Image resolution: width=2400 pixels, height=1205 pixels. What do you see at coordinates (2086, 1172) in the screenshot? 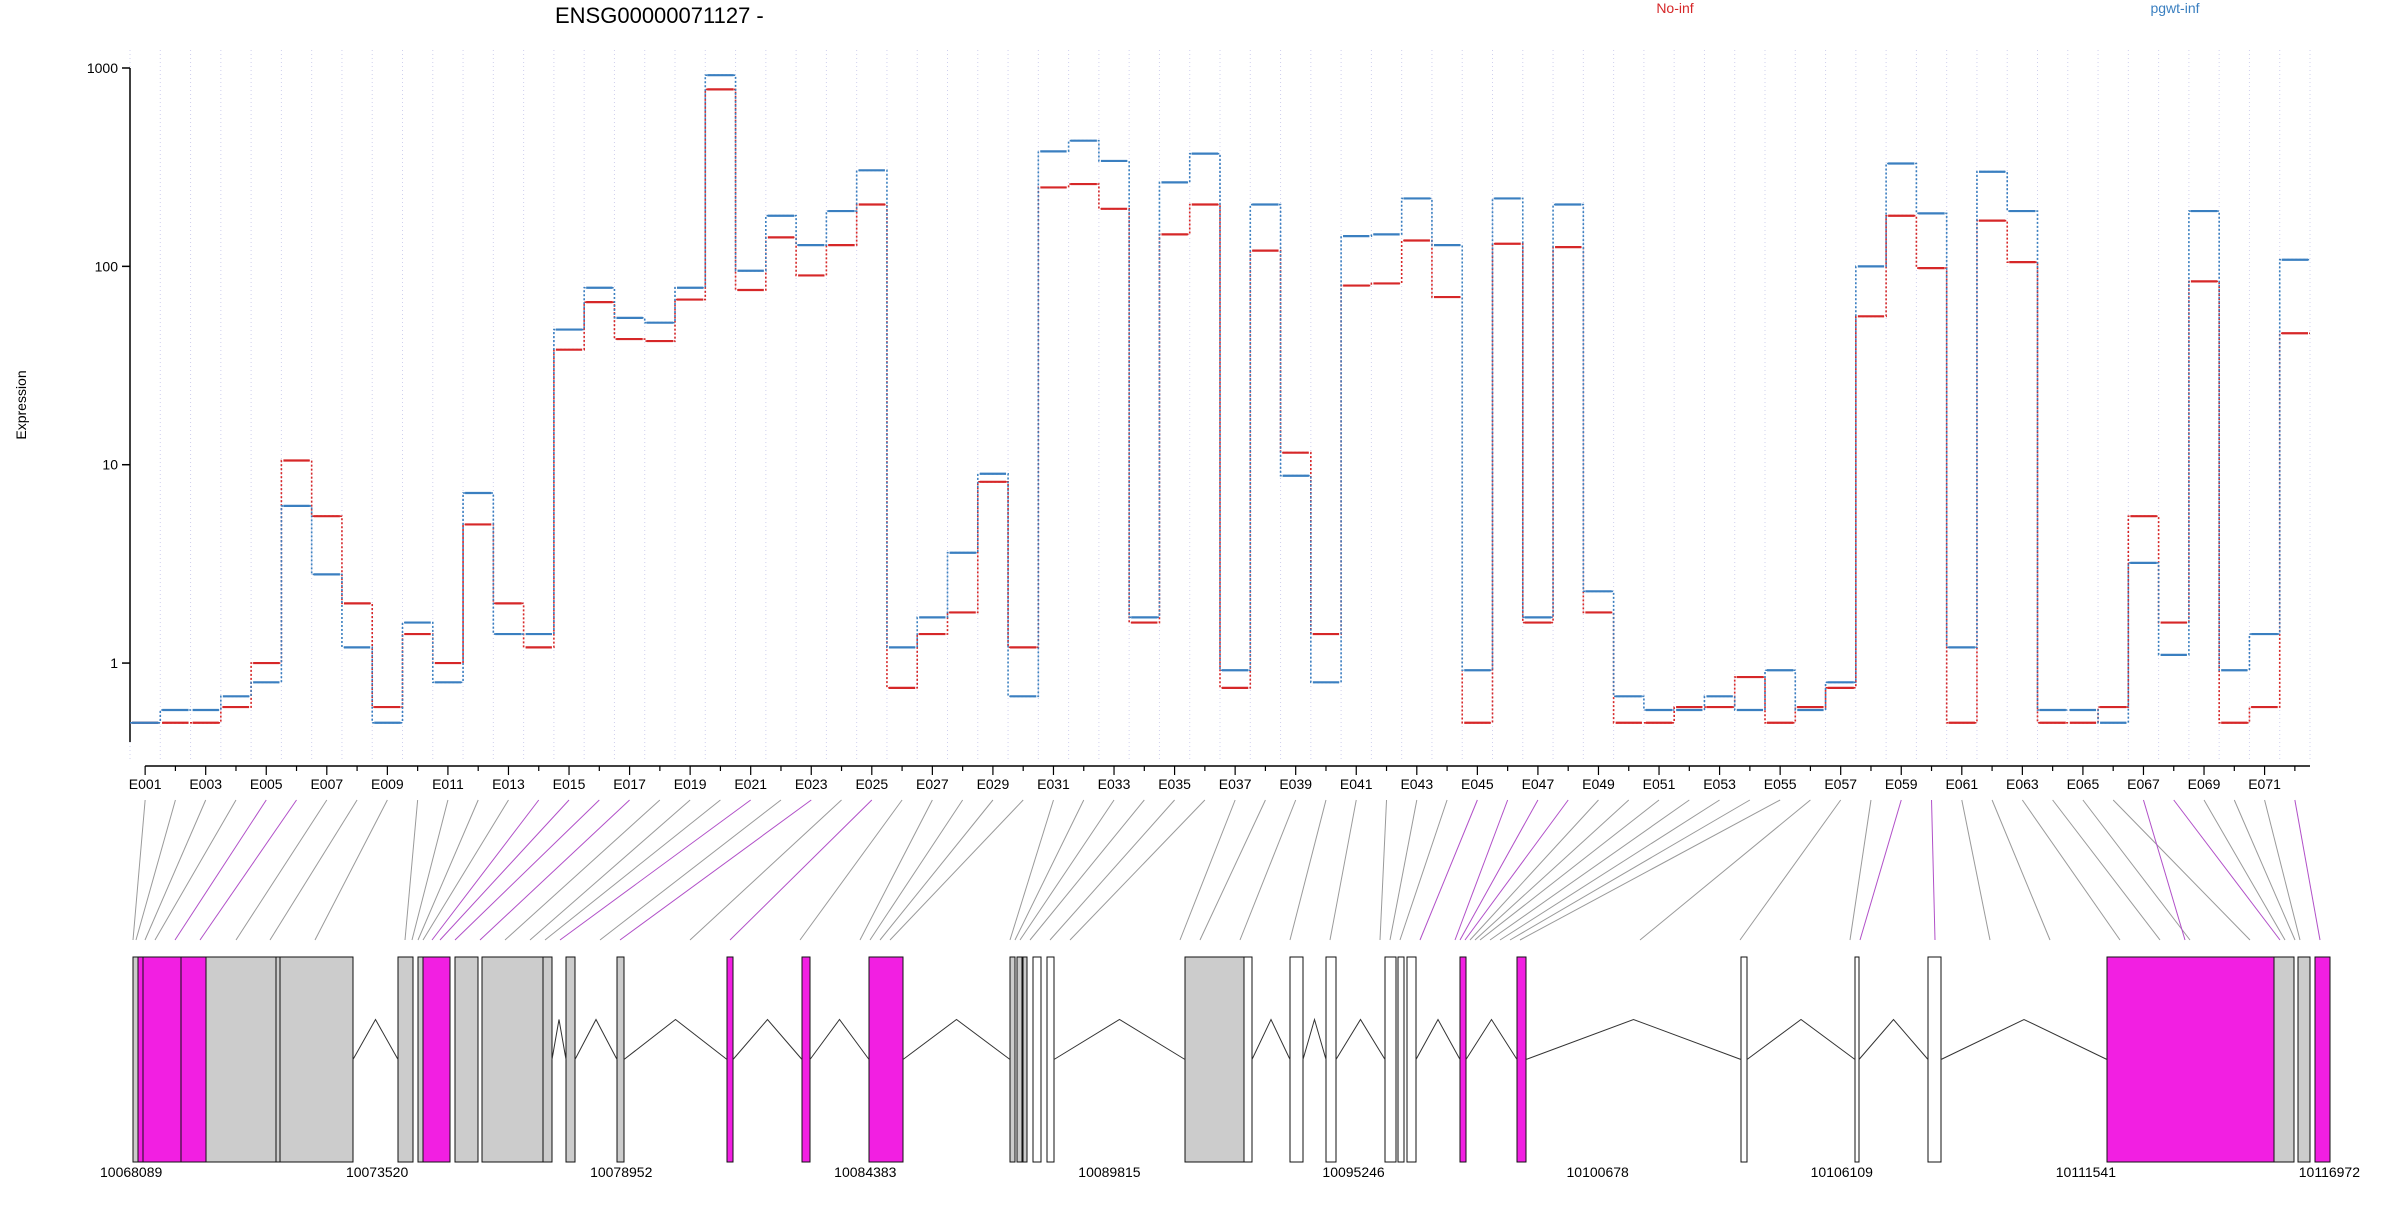
I see `coordinate-label: 10111541` at bounding box center [2086, 1172].